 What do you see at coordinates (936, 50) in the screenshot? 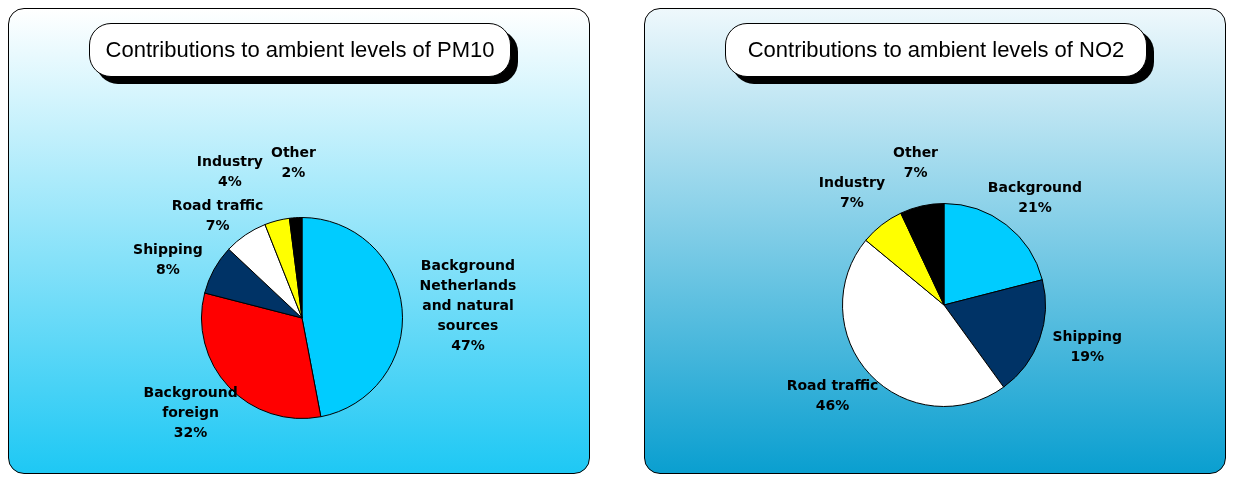
I see `chart-title: Contributions to ambient levels of NO2` at bounding box center [936, 50].